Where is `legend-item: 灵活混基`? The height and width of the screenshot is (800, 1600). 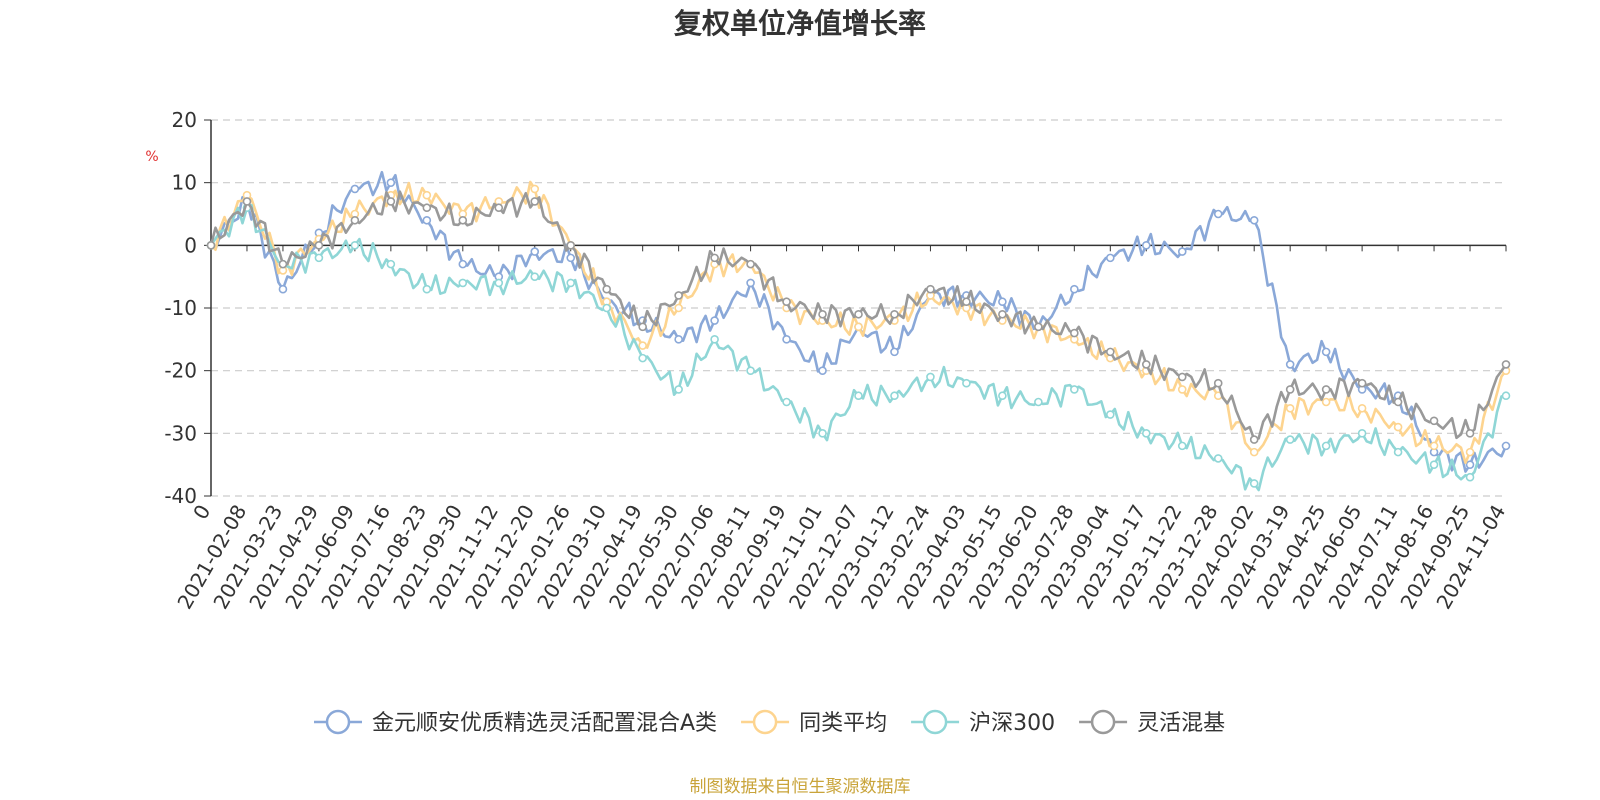
legend-item: 灵活混基 is located at coordinates (1152, 722).